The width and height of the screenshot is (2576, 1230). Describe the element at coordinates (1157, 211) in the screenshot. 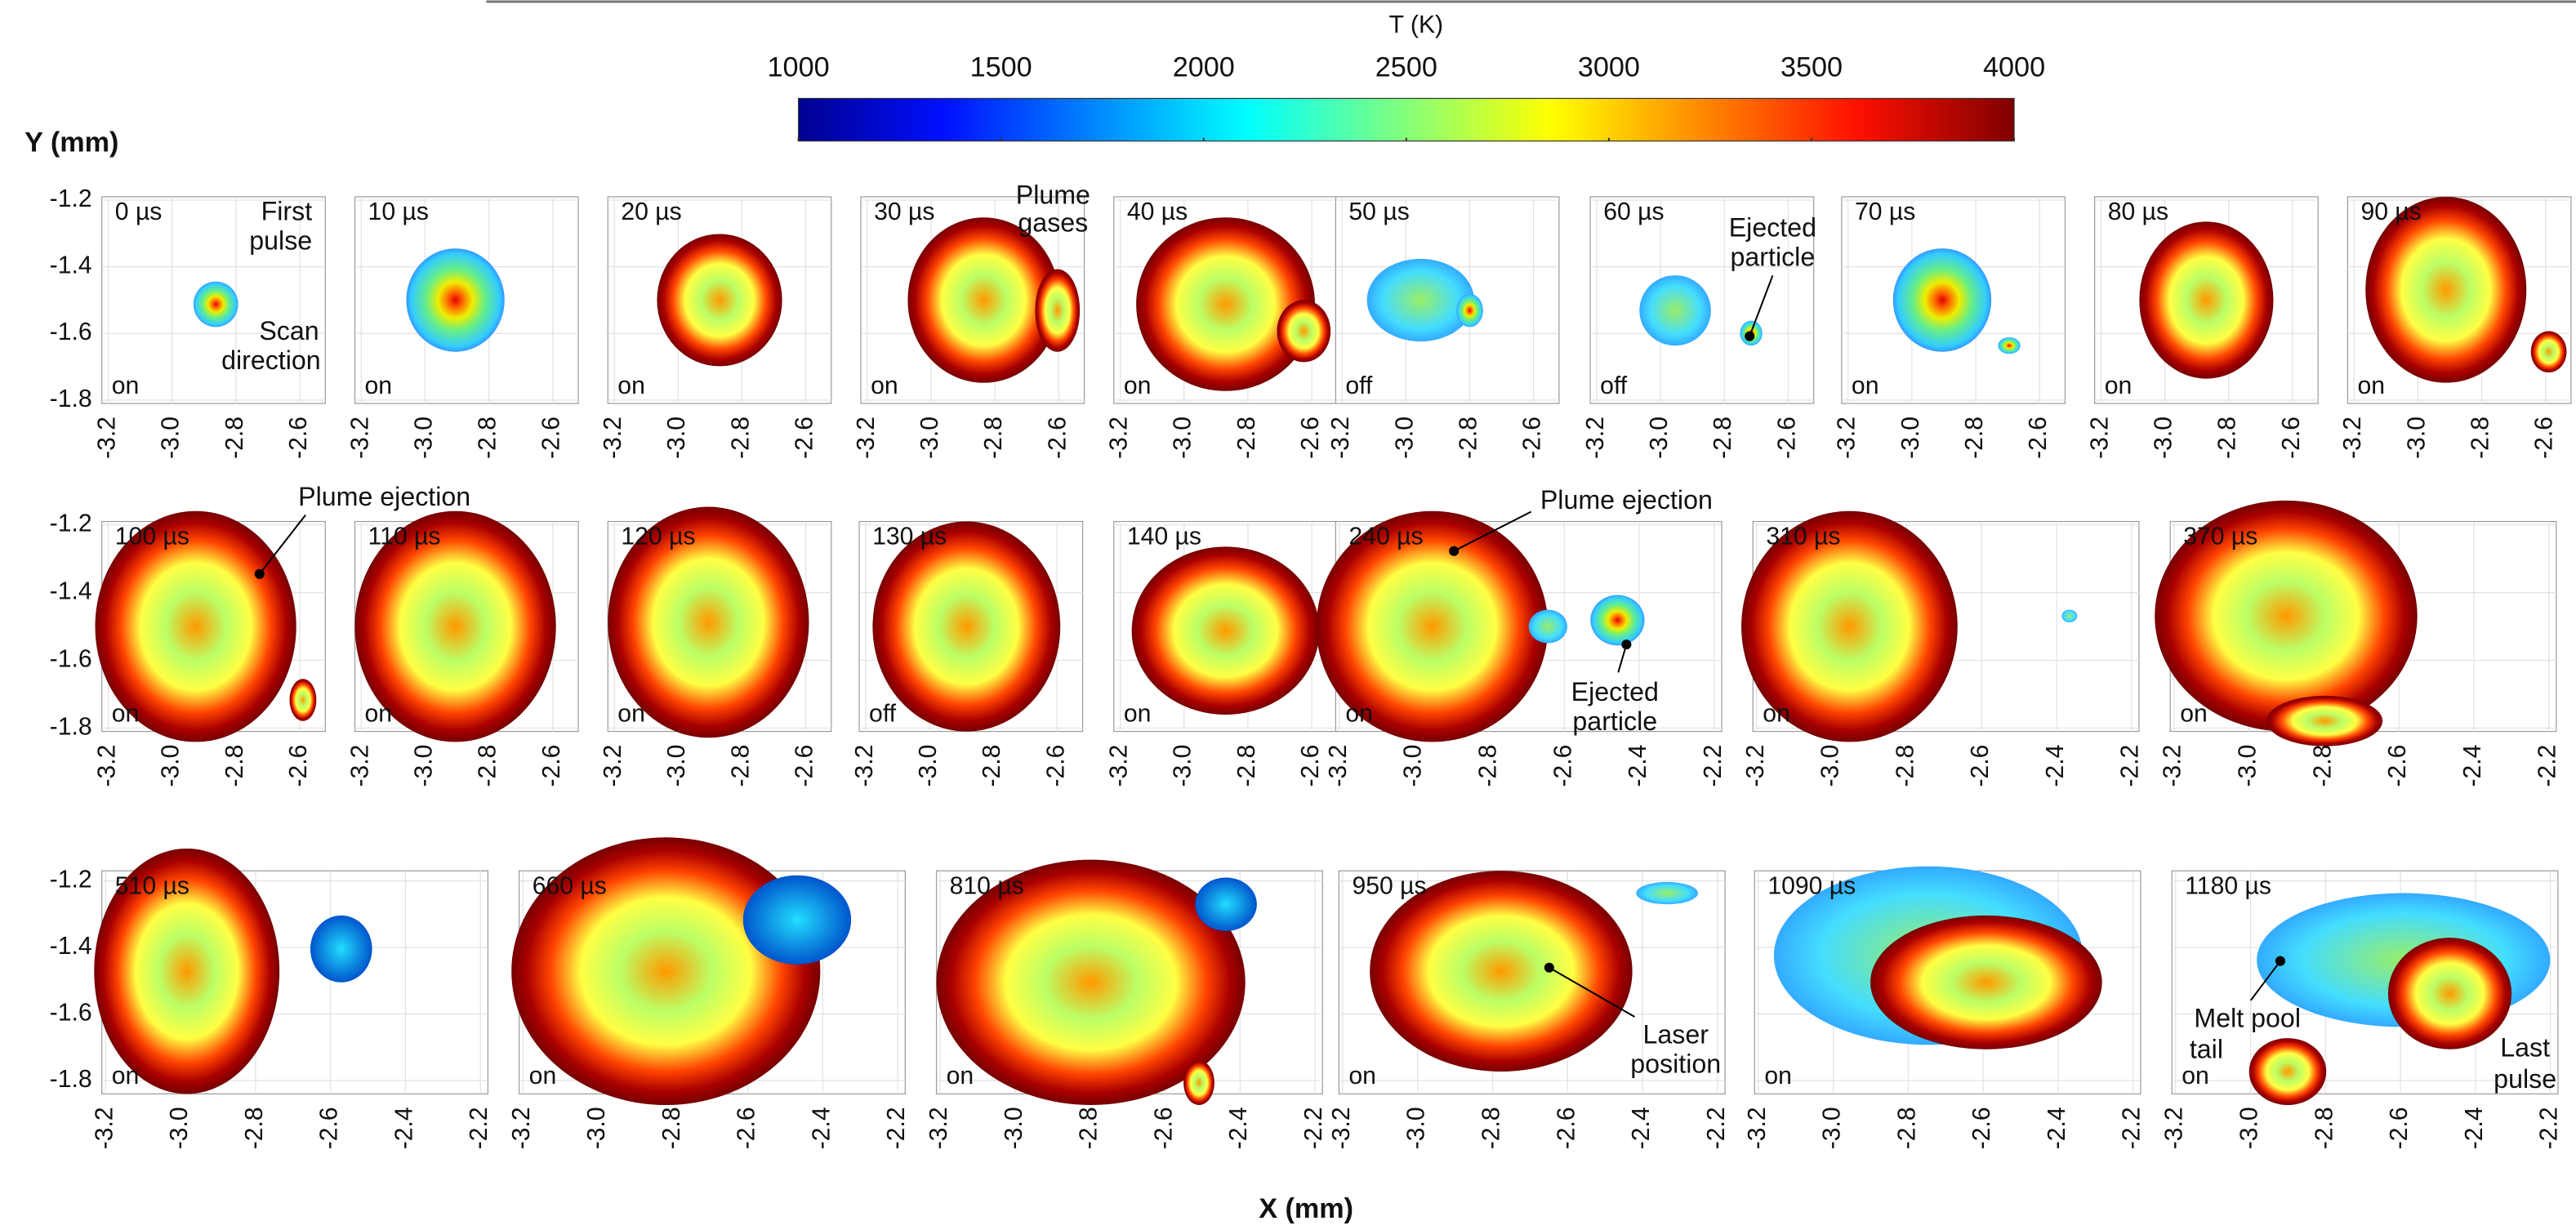

I see `time-label: 40 µs` at that location.